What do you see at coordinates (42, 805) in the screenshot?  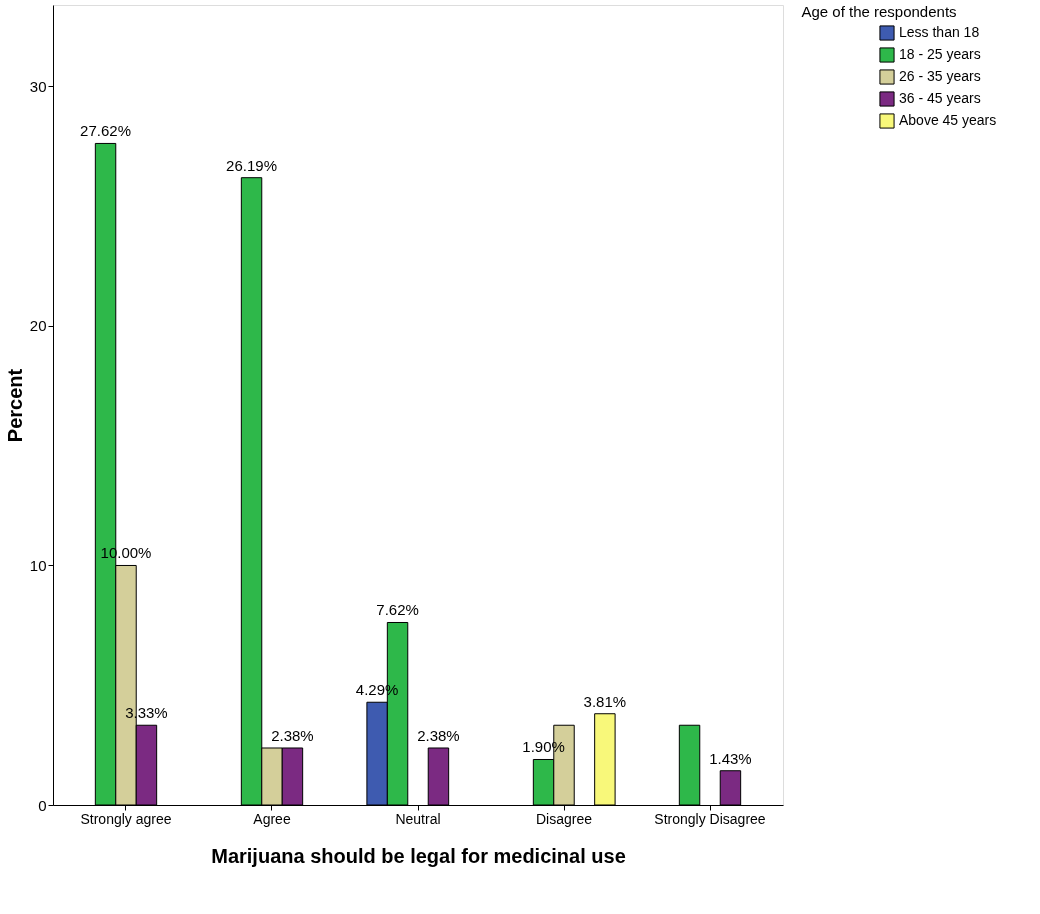 I see `y-tick-label: 0` at bounding box center [42, 805].